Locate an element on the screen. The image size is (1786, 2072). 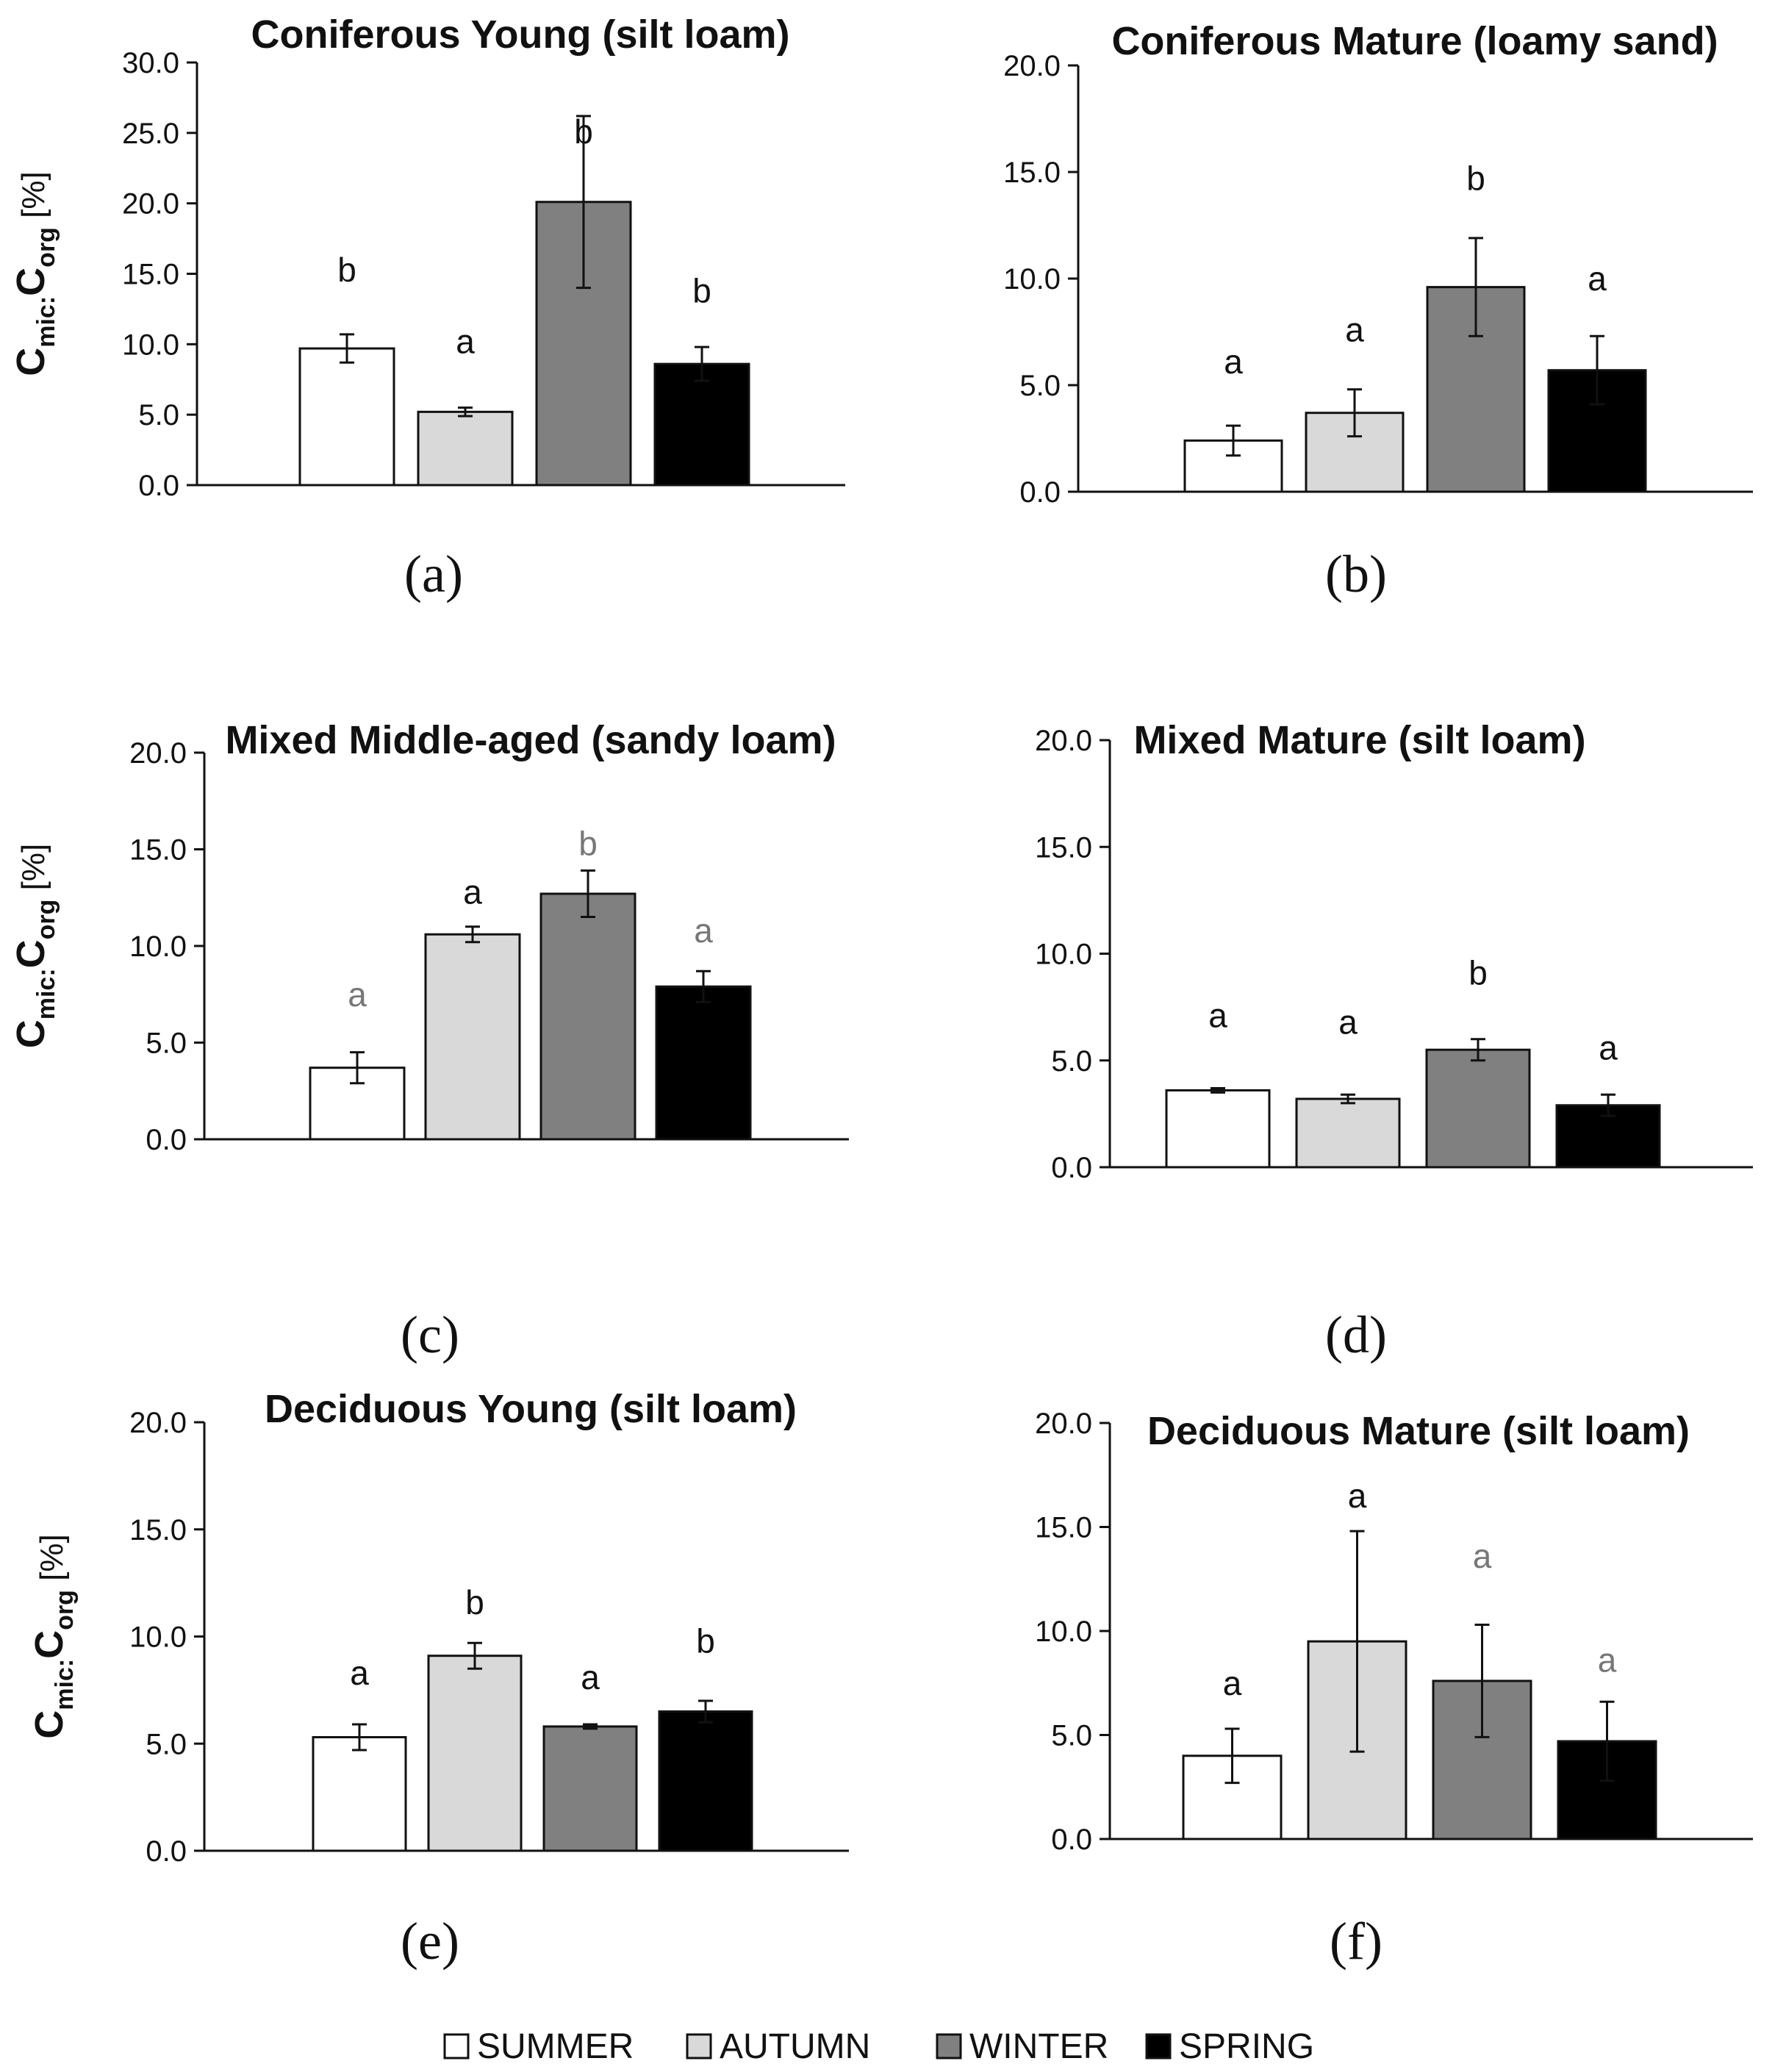
legend-item-summer: SUMMER is located at coordinates (538, 2047).